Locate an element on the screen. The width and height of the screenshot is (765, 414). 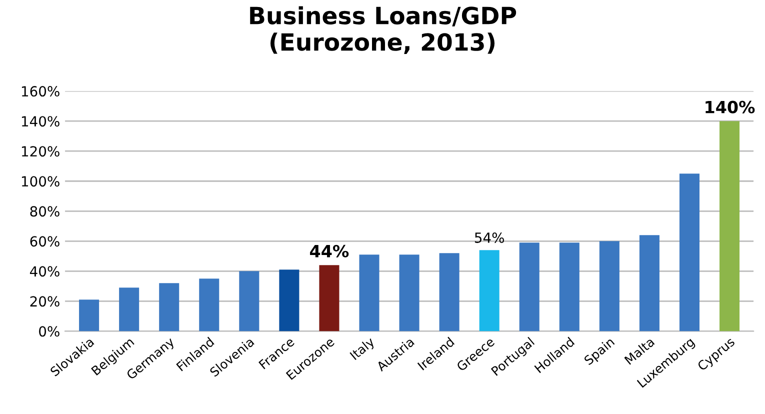
y-tick-label: 40% is located at coordinates (45, 271).